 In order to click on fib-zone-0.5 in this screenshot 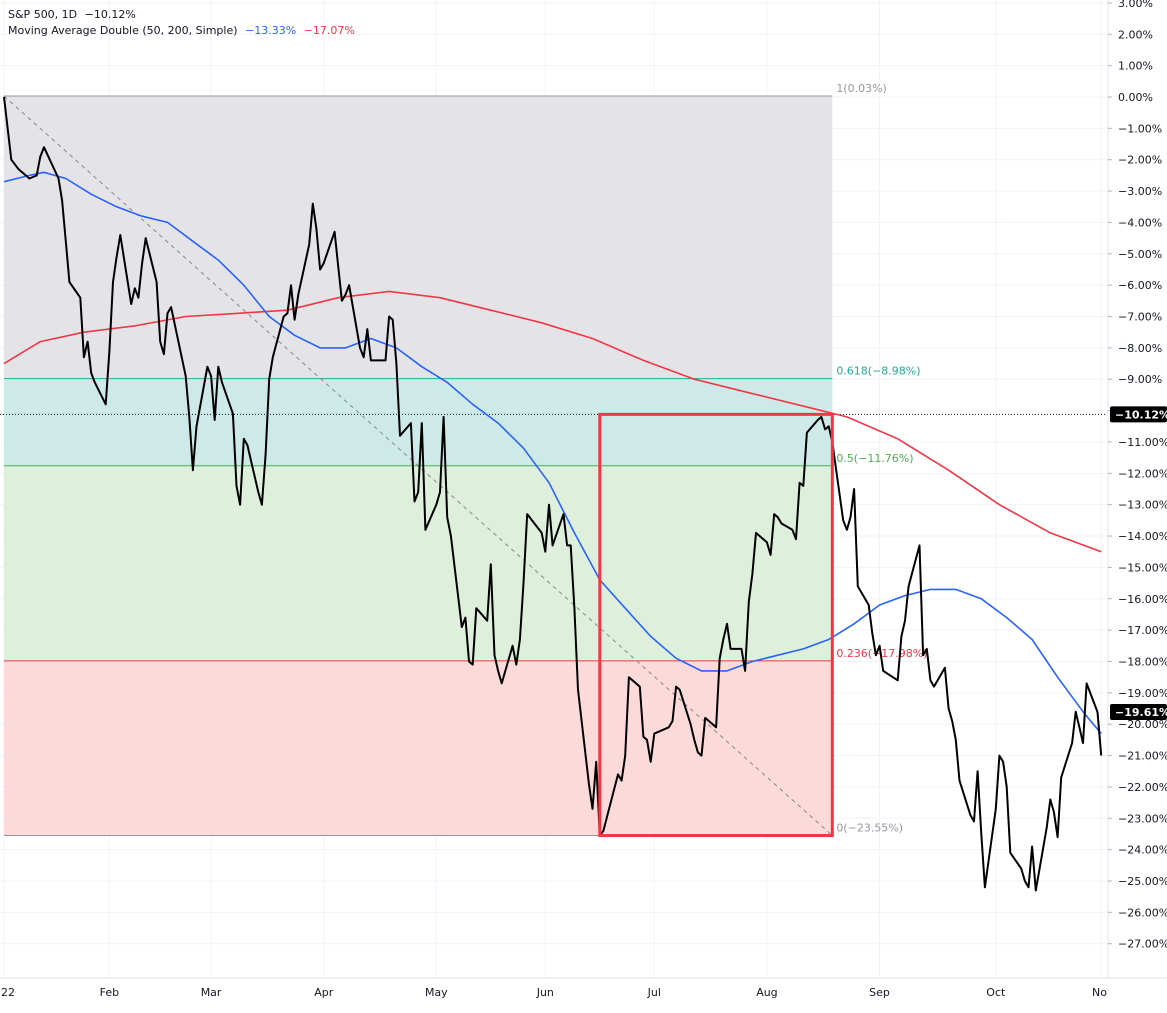, I will do `click(418, 563)`.